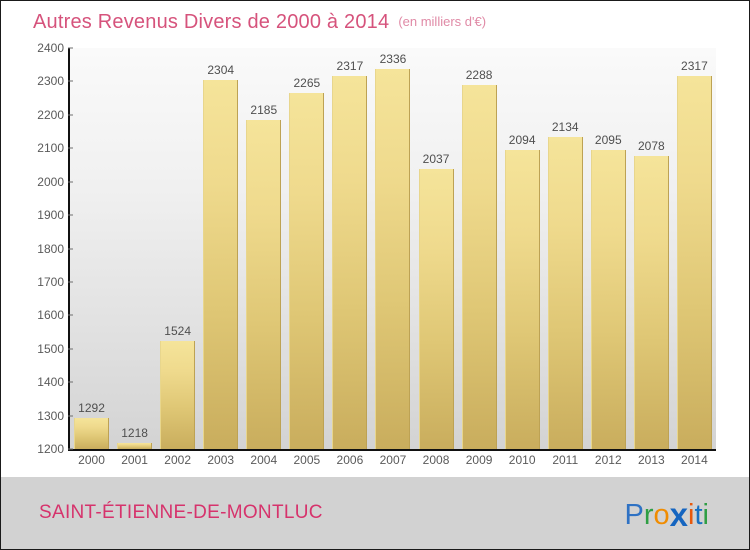 The width and height of the screenshot is (750, 550). What do you see at coordinates (565, 460) in the screenshot?
I see `x-axis-tick-label: 2011` at bounding box center [565, 460].